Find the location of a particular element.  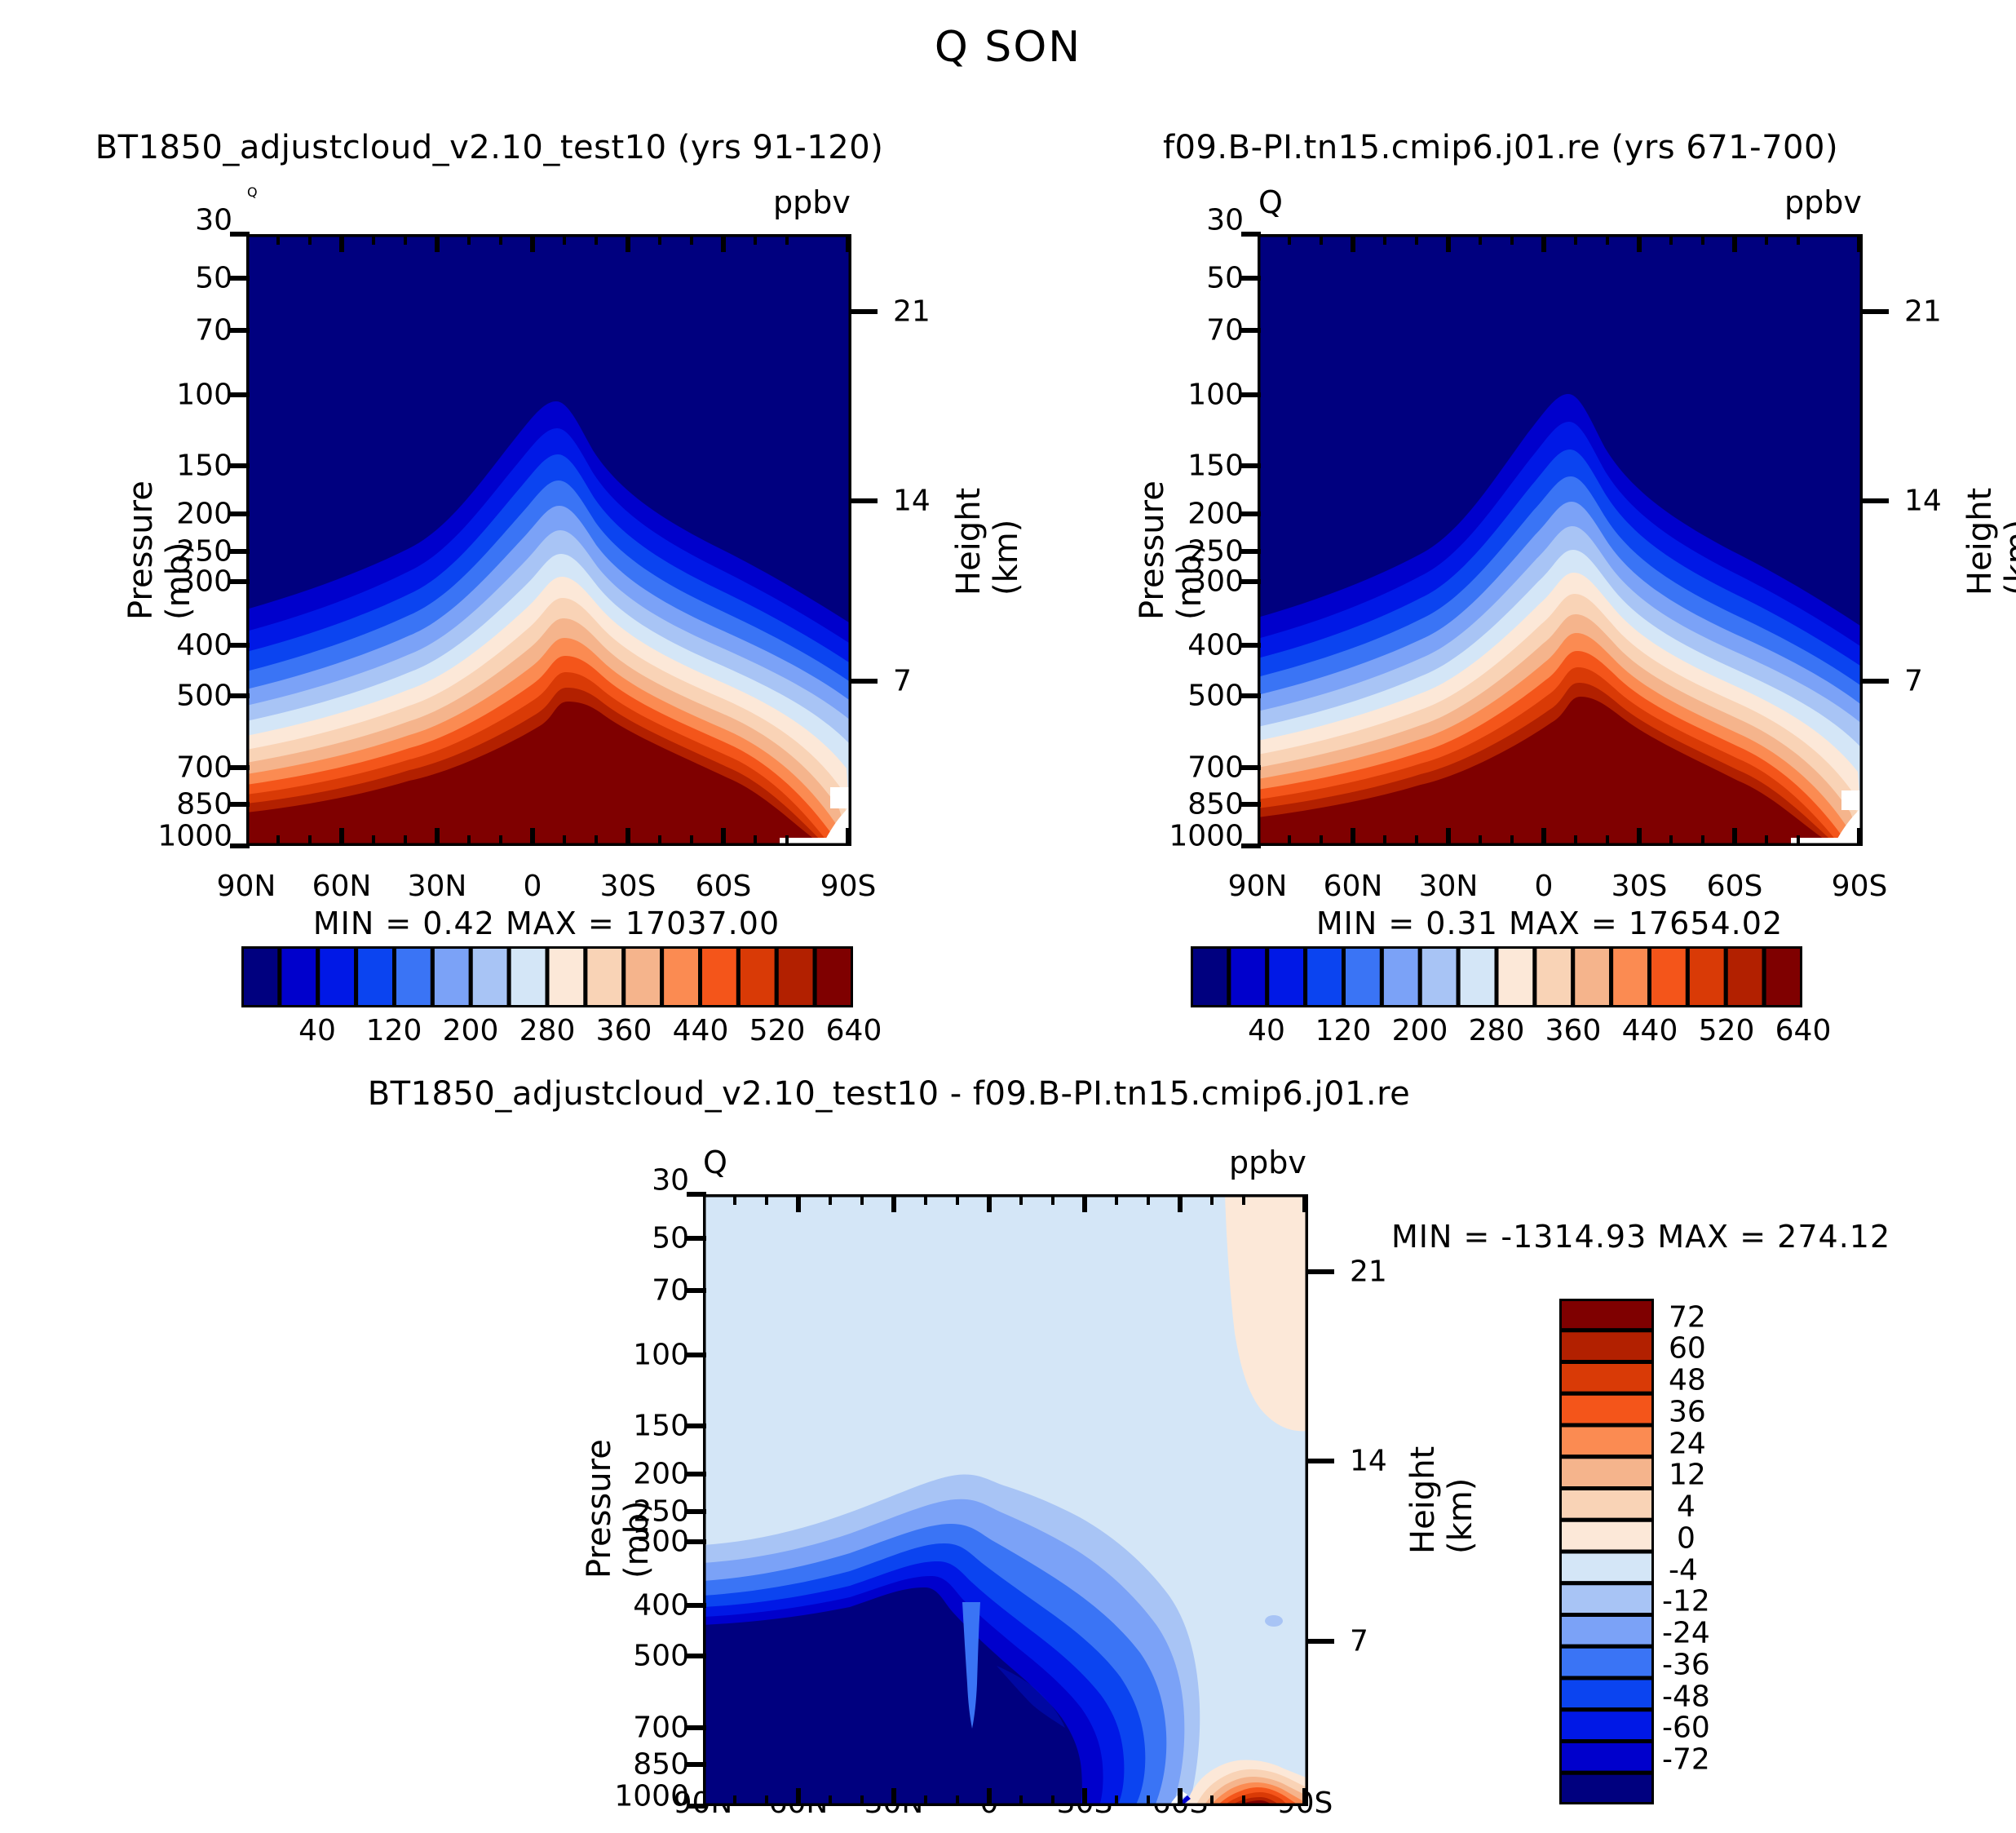

cb-r-120: 120 is located at coordinates (1343, 1030).